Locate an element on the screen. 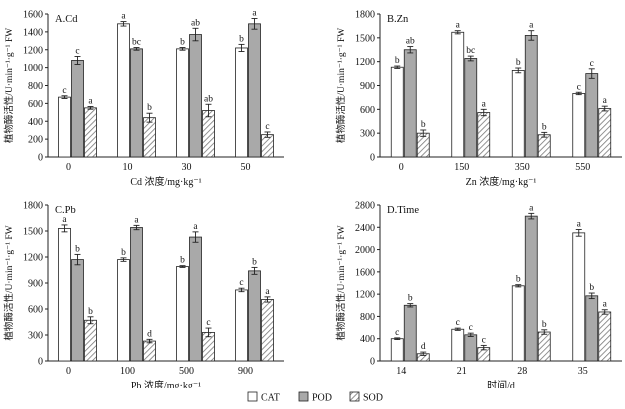 This screenshot has height=409, width=625. x-axis-label: Pb 浓度/mg·kg⁻¹ is located at coordinates (166, 383).